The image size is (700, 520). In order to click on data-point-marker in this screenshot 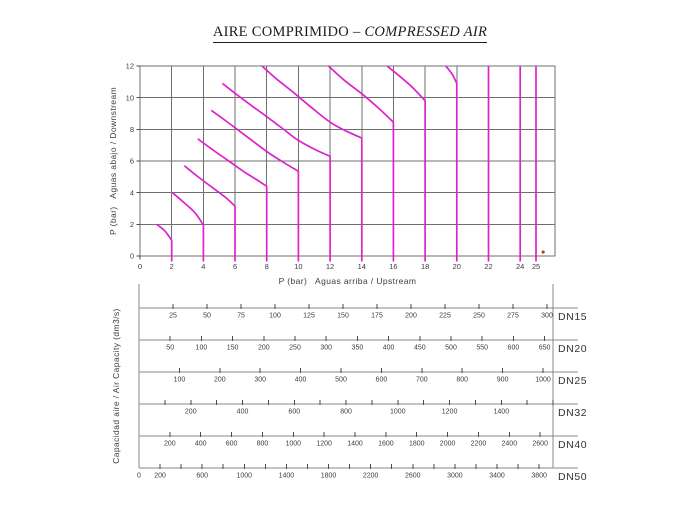, I will do `click(543, 252)`.